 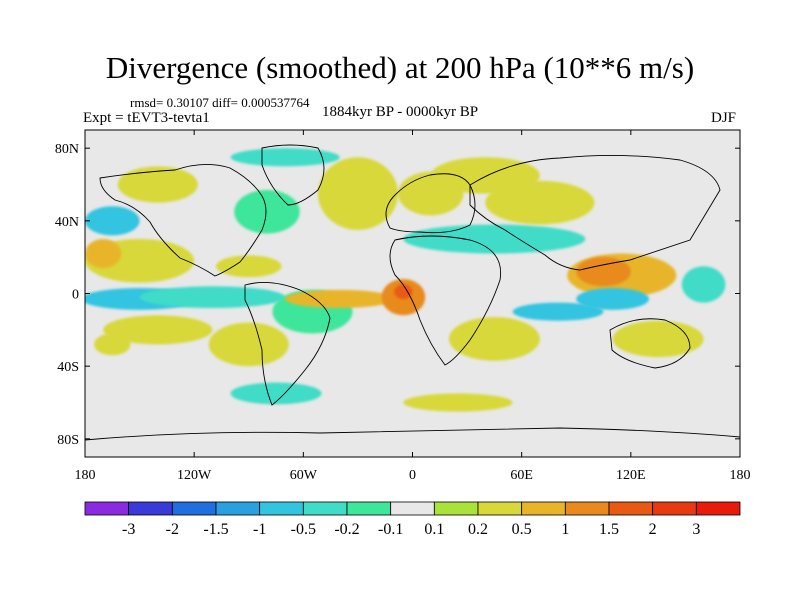 I want to click on colorbar-label: -0.5, so click(x=303, y=529).